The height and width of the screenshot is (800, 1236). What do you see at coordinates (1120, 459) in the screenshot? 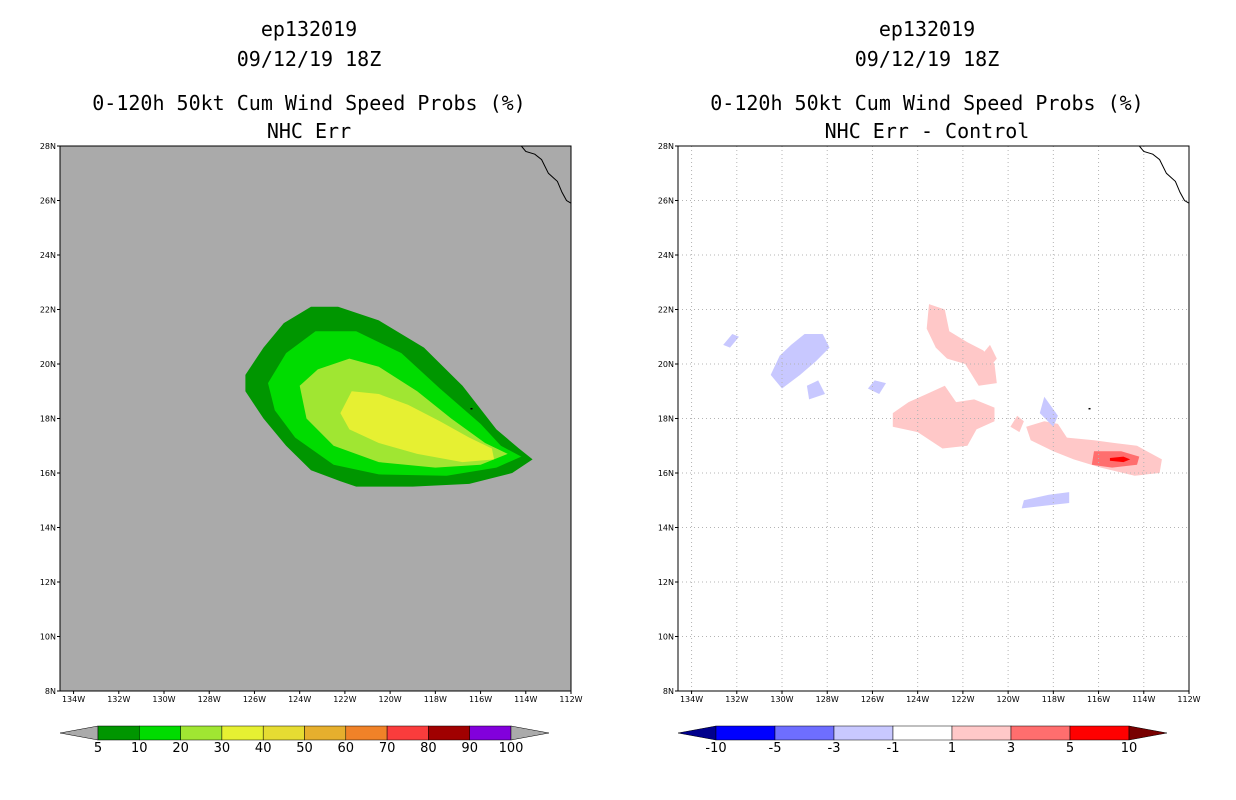
I see `contour-5-region` at bounding box center [1120, 459].